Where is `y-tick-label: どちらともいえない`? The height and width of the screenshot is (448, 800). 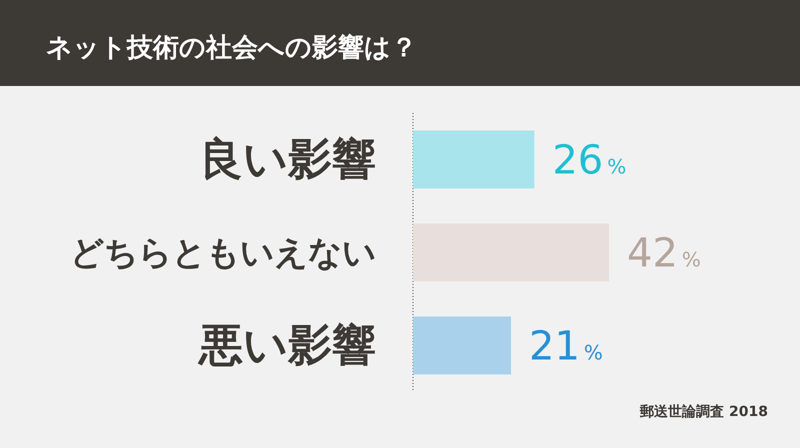 y-tick-label: どちらともいえない is located at coordinates (223, 252).